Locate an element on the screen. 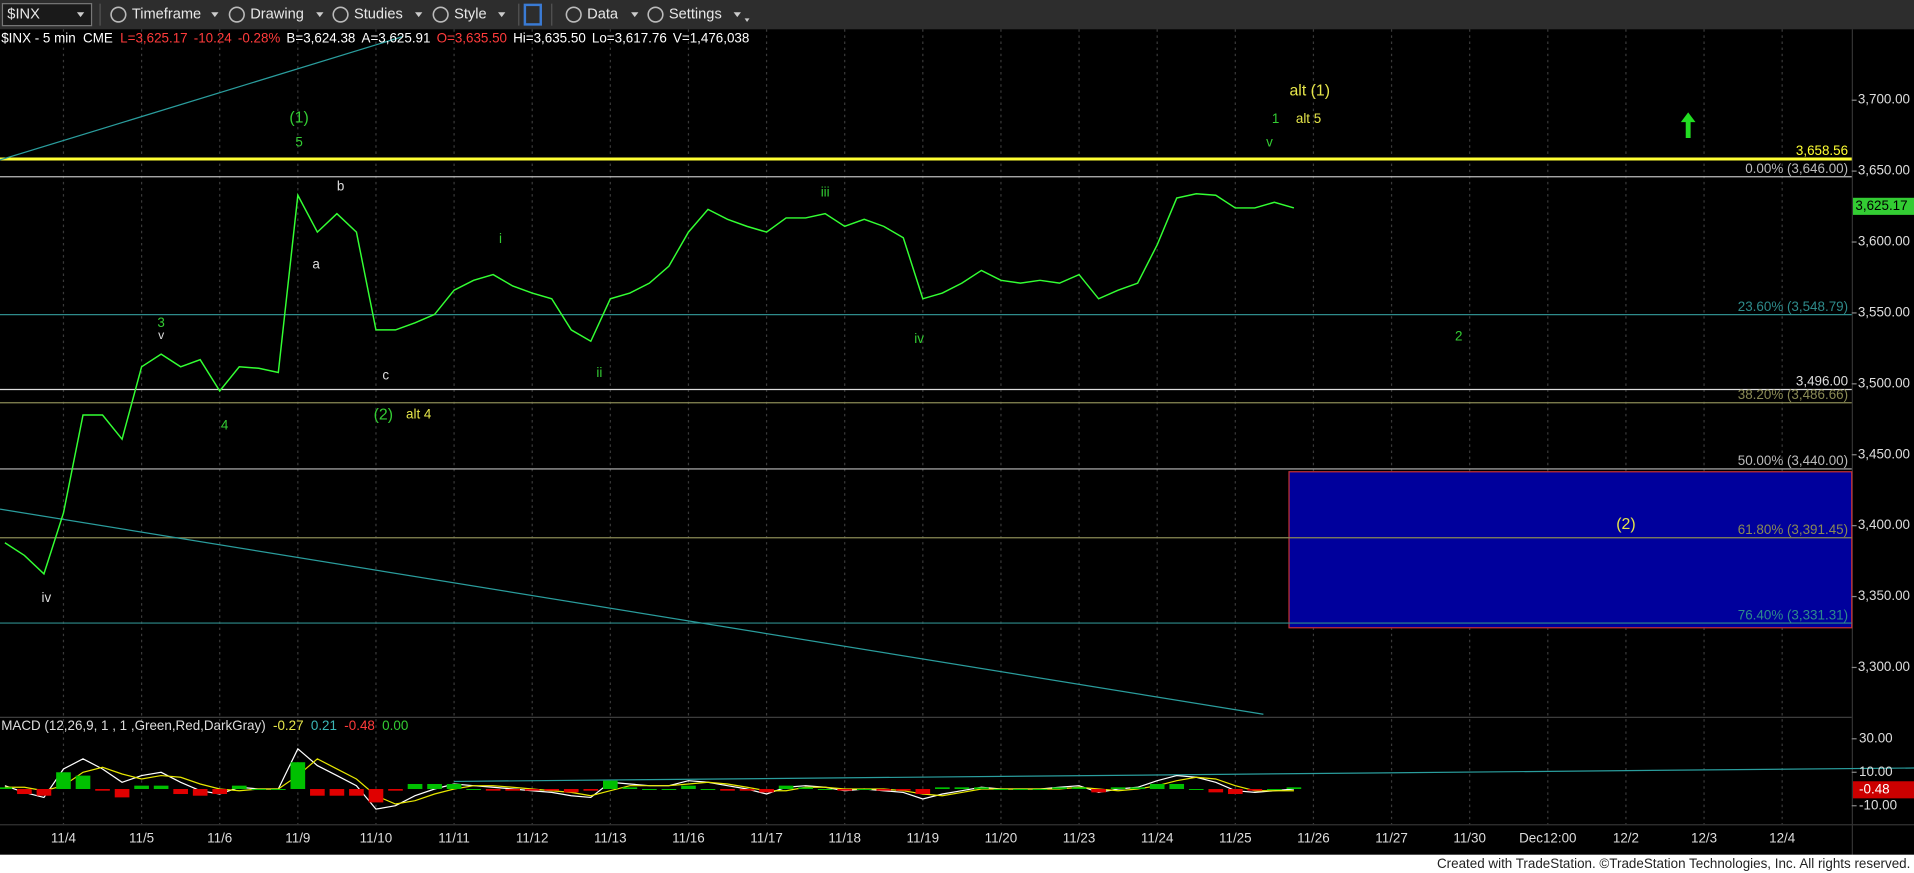 This screenshot has width=1914, height=873. x-tick-label: 11/13 is located at coordinates (610, 837).